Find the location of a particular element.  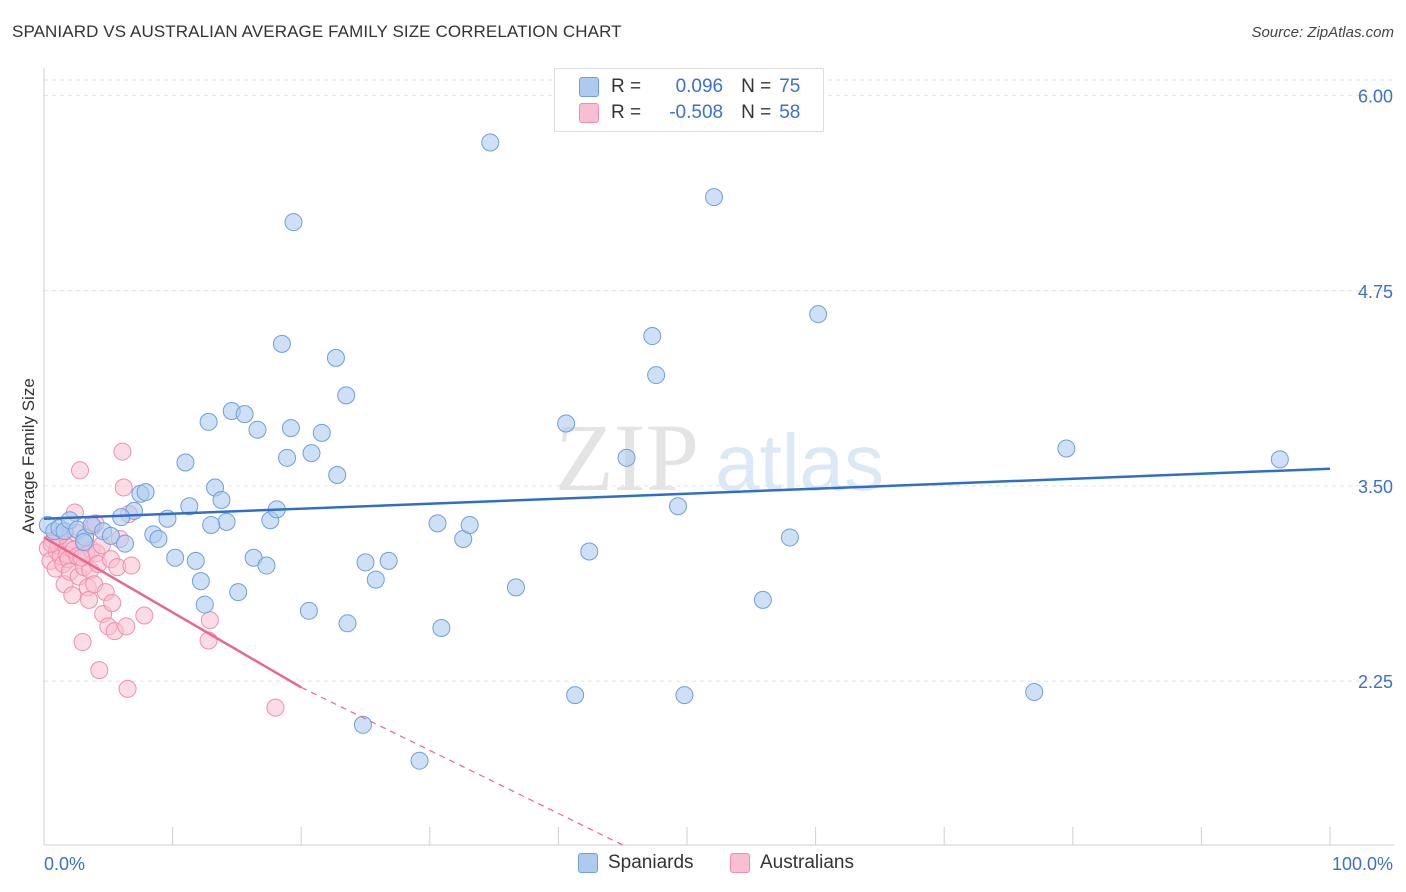

stats-legend: R = 0.096 N = 75 R = -0.508 N = 58 is located at coordinates (689, 100).